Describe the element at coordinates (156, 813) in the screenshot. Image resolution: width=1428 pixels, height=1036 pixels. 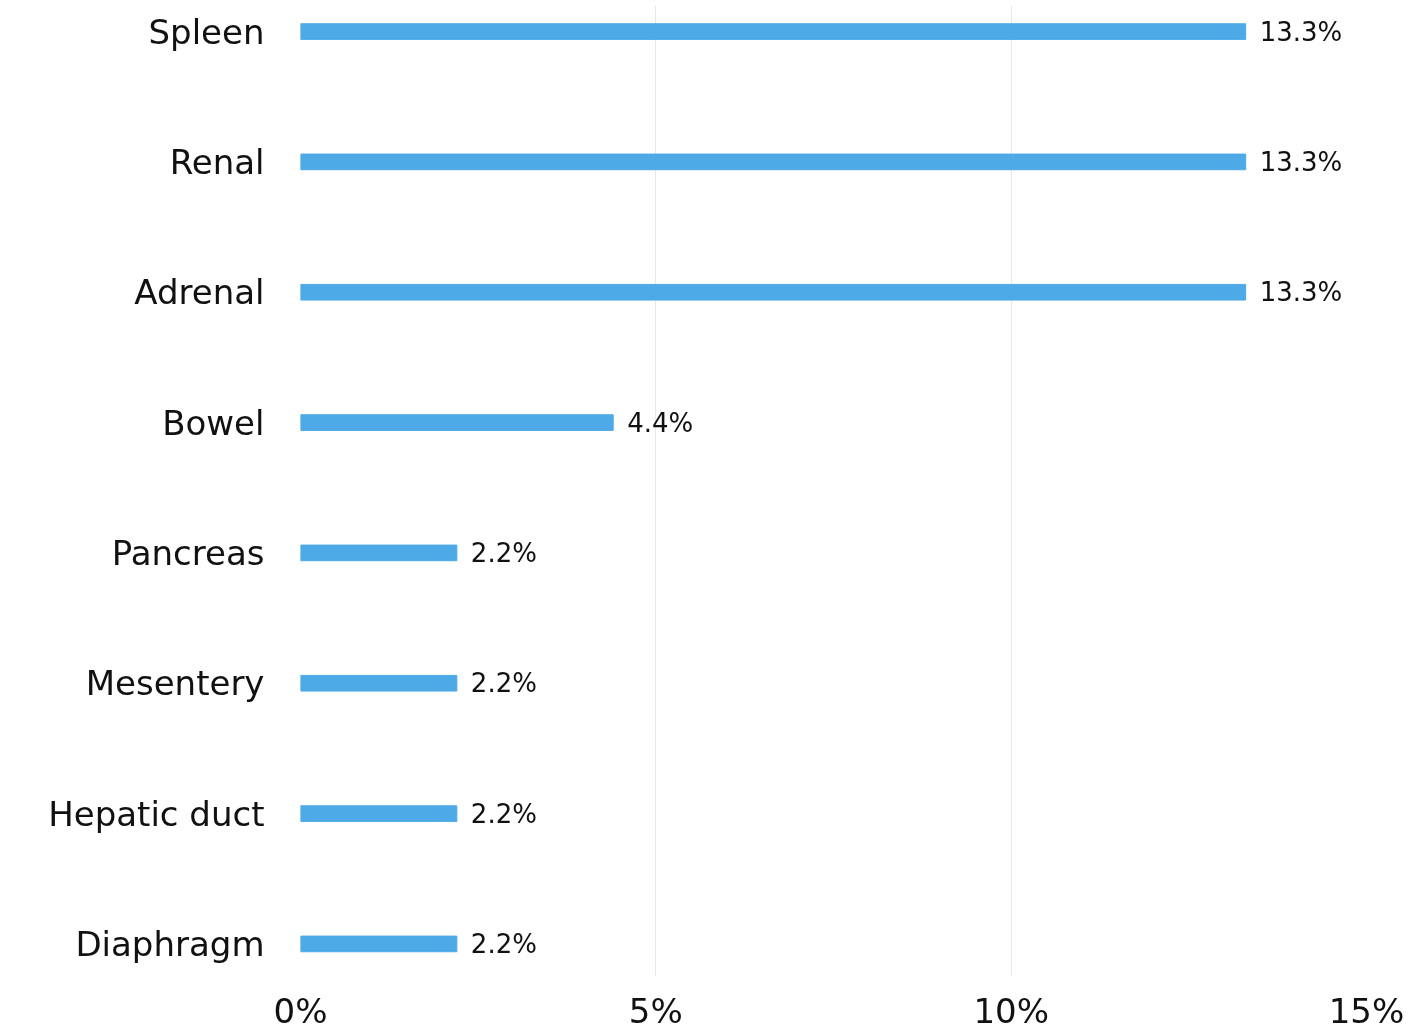
I see `y-tick-label: Hepatic duct` at that location.